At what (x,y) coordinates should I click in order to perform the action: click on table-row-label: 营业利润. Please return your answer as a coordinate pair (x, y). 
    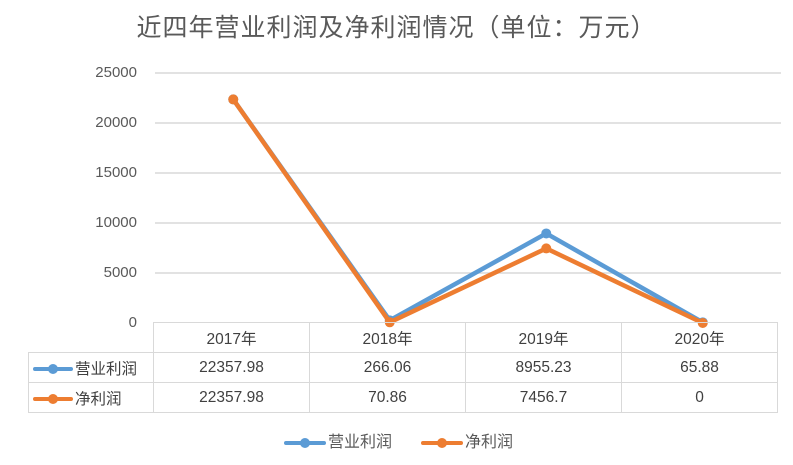
    Looking at the image, I should click on (91, 367).